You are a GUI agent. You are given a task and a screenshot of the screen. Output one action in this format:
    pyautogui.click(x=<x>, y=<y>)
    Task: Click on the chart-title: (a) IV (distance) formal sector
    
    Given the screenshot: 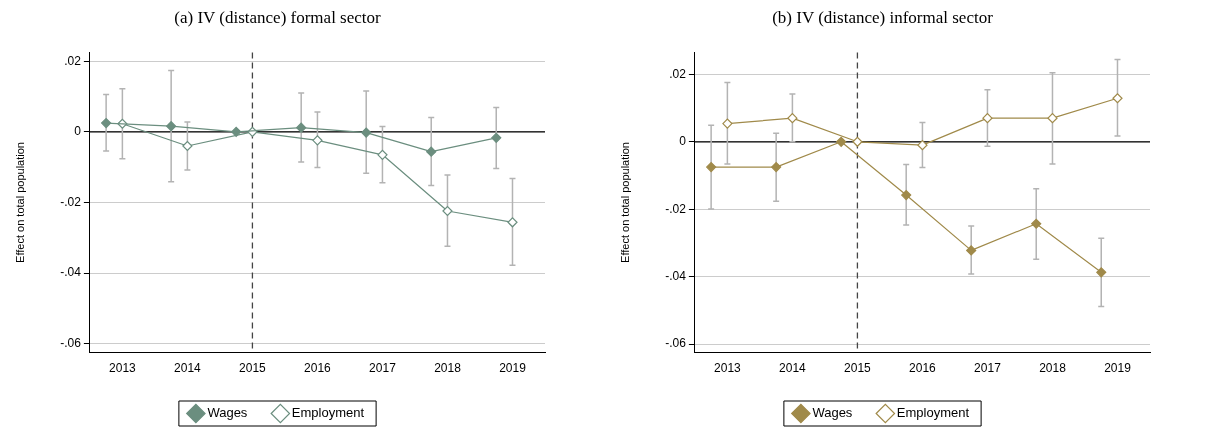 What is the action you would take?
    pyautogui.click(x=278, y=17)
    